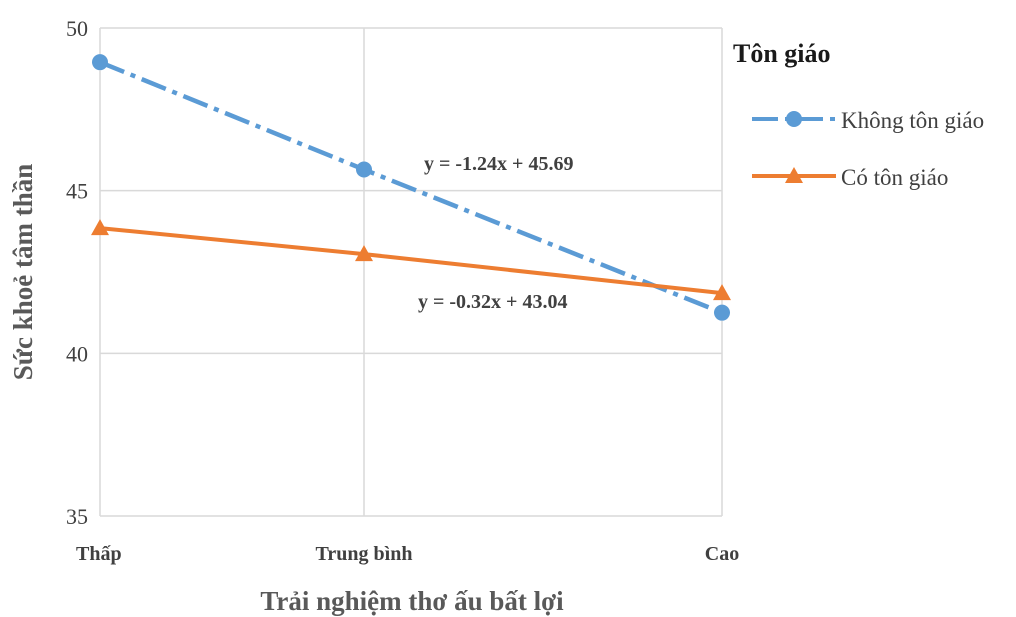 The height and width of the screenshot is (617, 1016). Describe the element at coordinates (912, 120) in the screenshot. I see `legend-label-series-1: Không tôn giáo` at that location.